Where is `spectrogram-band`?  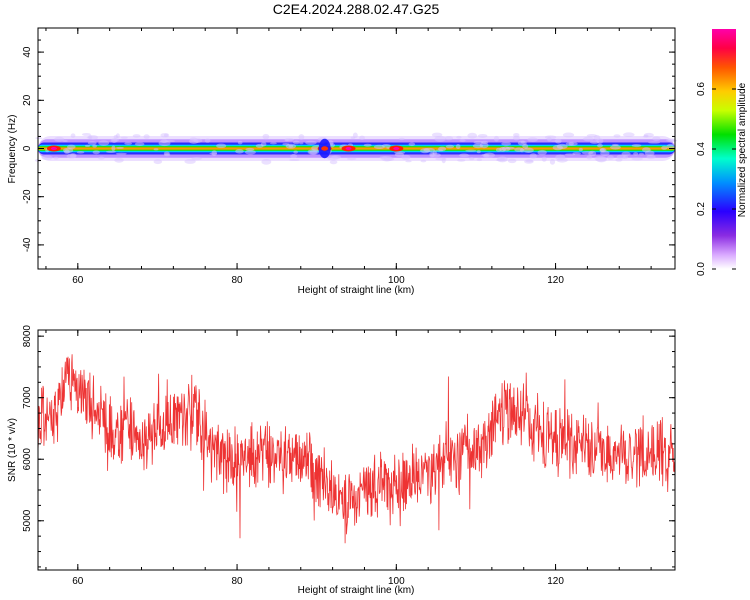 spectrogram-band is located at coordinates (356, 148).